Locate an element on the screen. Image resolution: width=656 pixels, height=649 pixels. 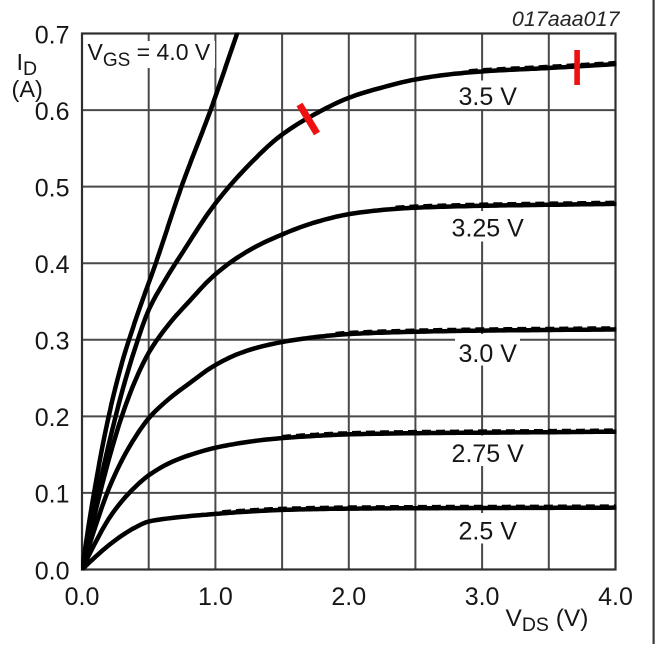
svg-text: 3.0 V is located at coordinates (488, 354).